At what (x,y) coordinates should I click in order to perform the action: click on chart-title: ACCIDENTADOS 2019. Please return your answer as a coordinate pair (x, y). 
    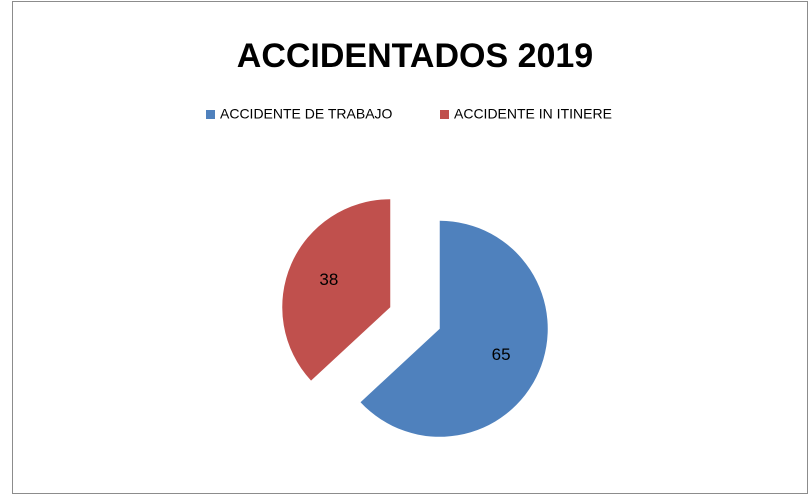
    Looking at the image, I should click on (415, 56).